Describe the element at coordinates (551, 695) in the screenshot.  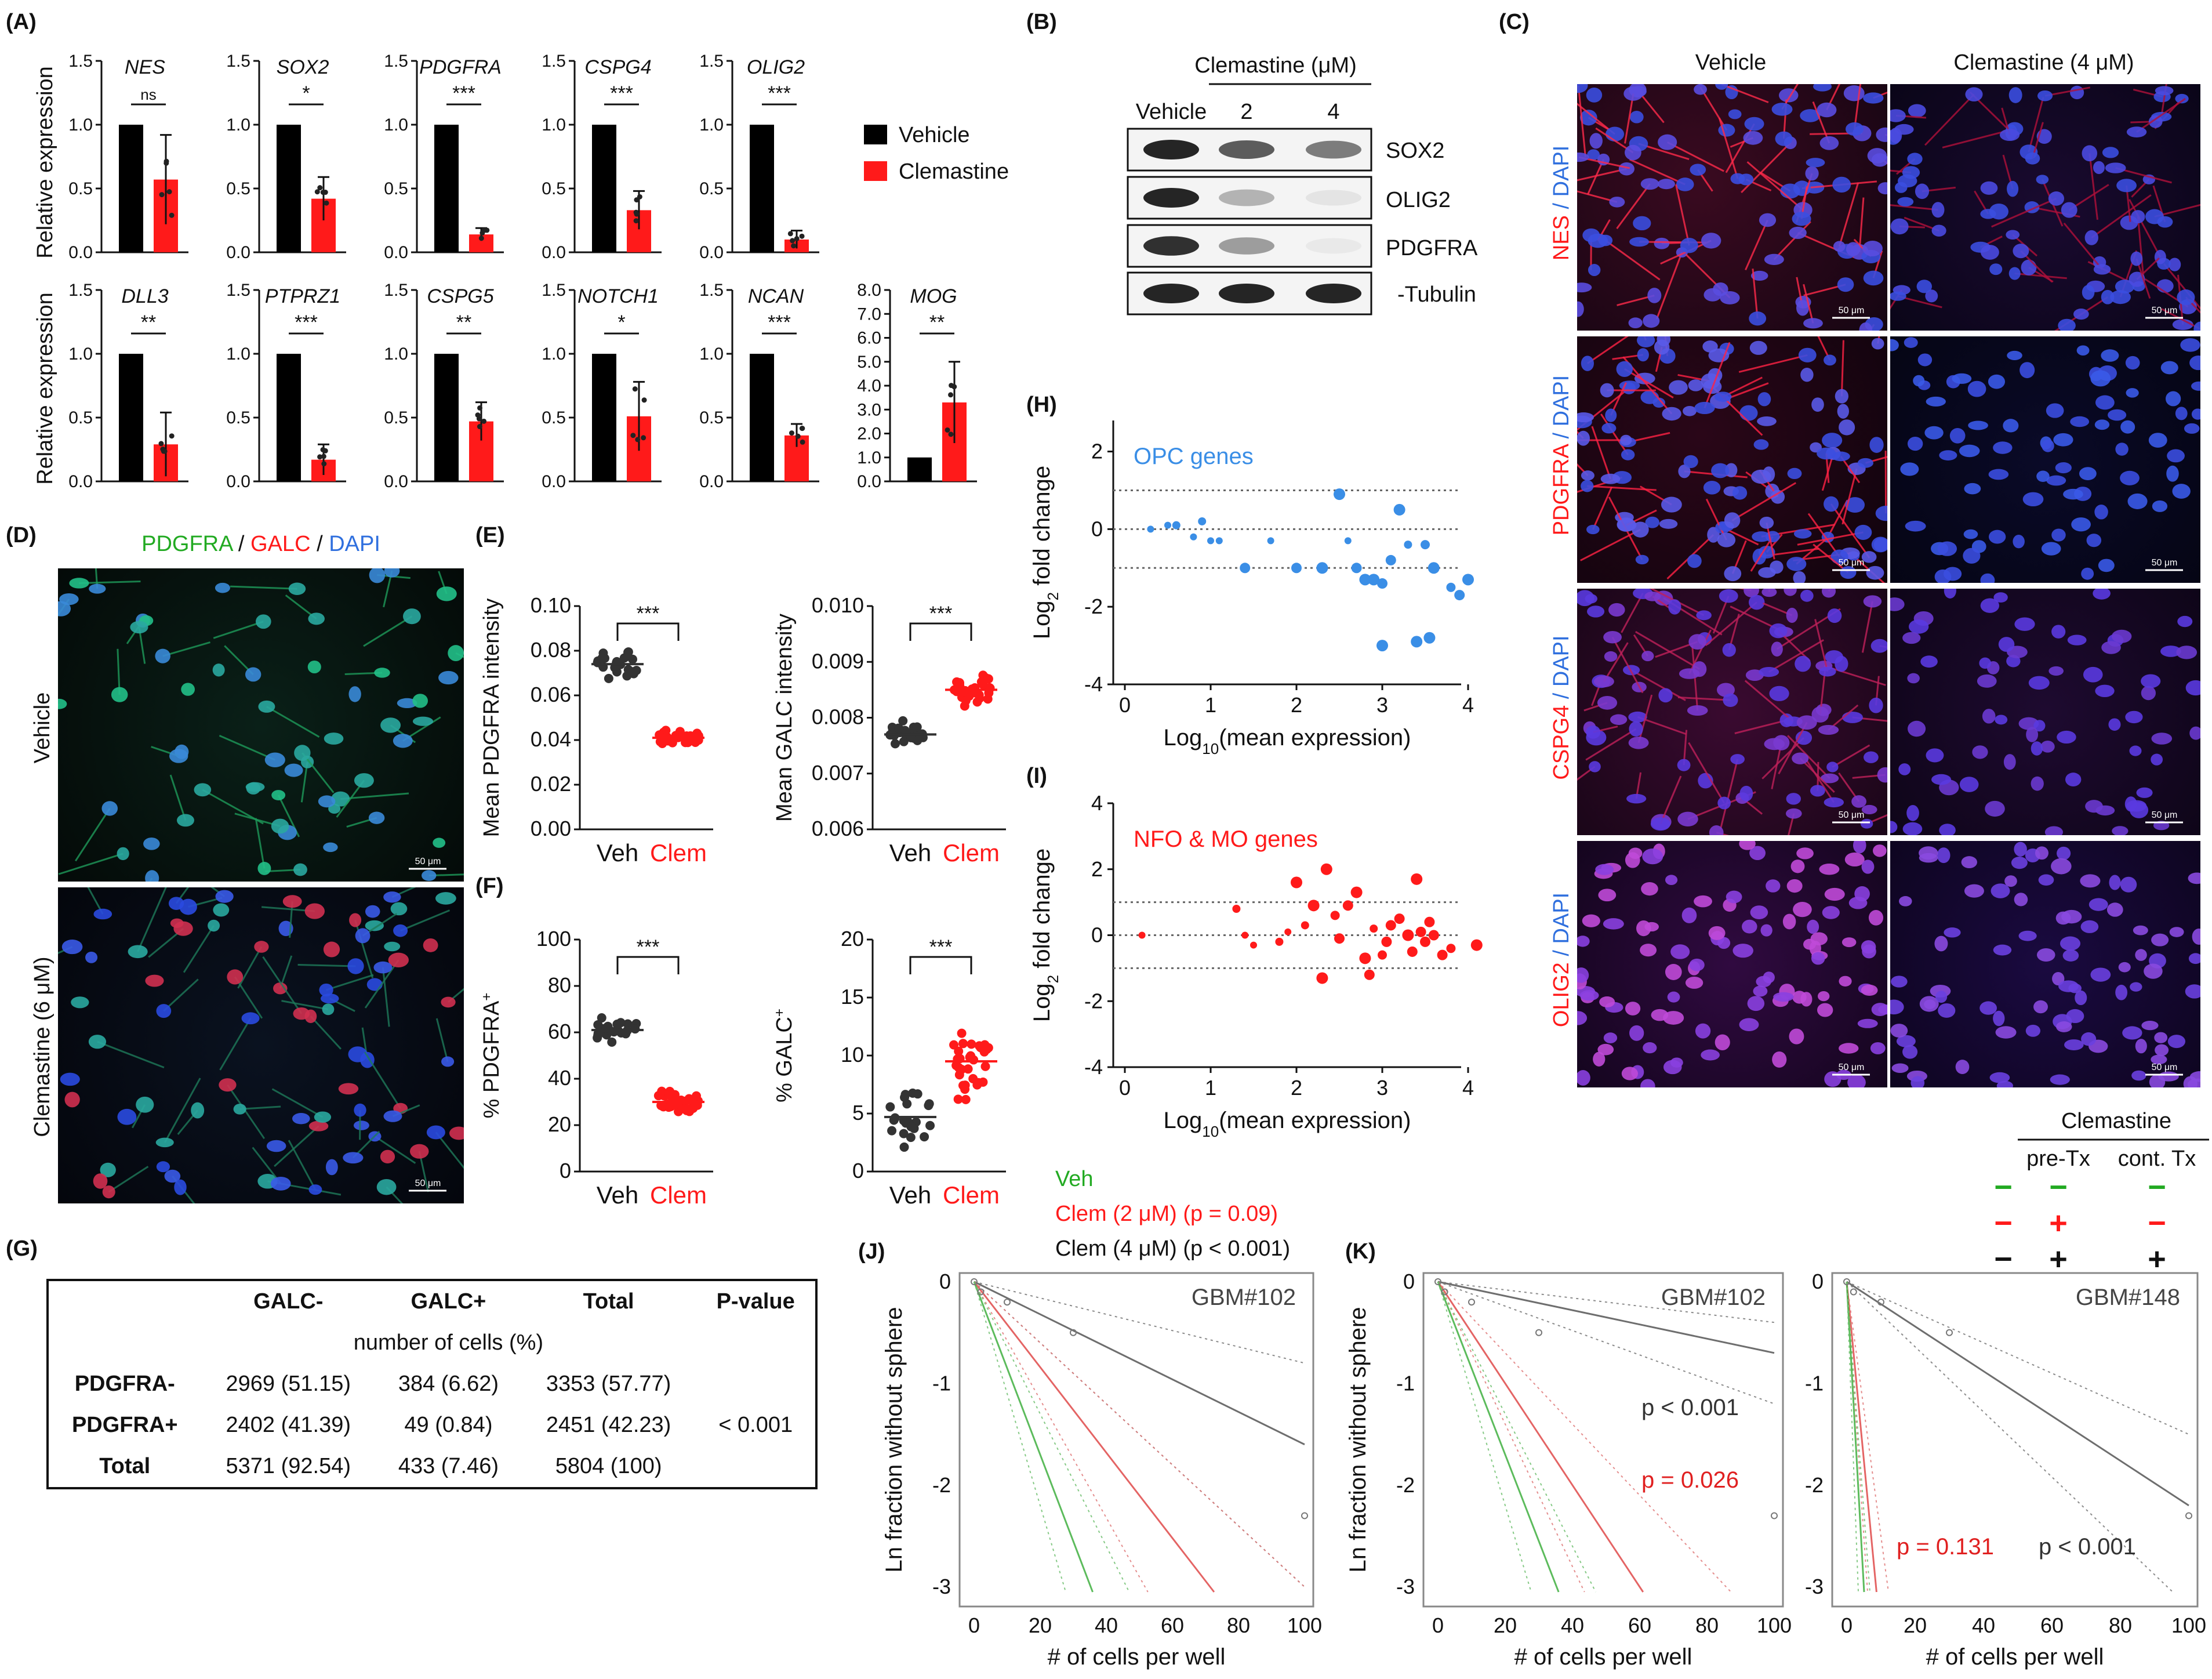
I see `y-tick-label: 0.06` at that location.